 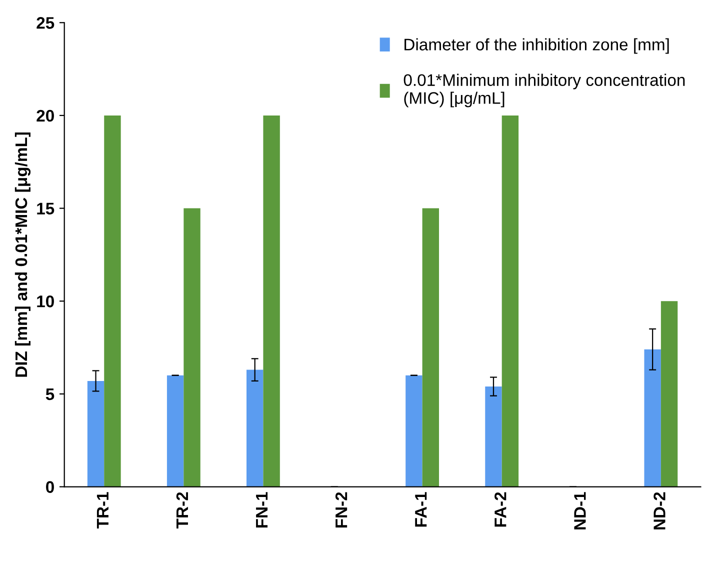 I want to click on y-tick-label: 15, so click(x=45, y=208).